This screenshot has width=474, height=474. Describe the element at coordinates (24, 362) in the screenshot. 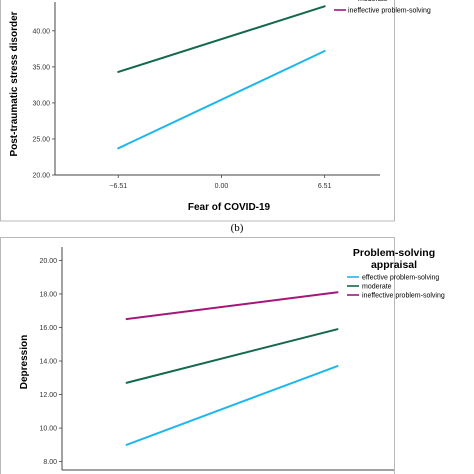

I see `bottom-y-axis-title: Depression` at that location.